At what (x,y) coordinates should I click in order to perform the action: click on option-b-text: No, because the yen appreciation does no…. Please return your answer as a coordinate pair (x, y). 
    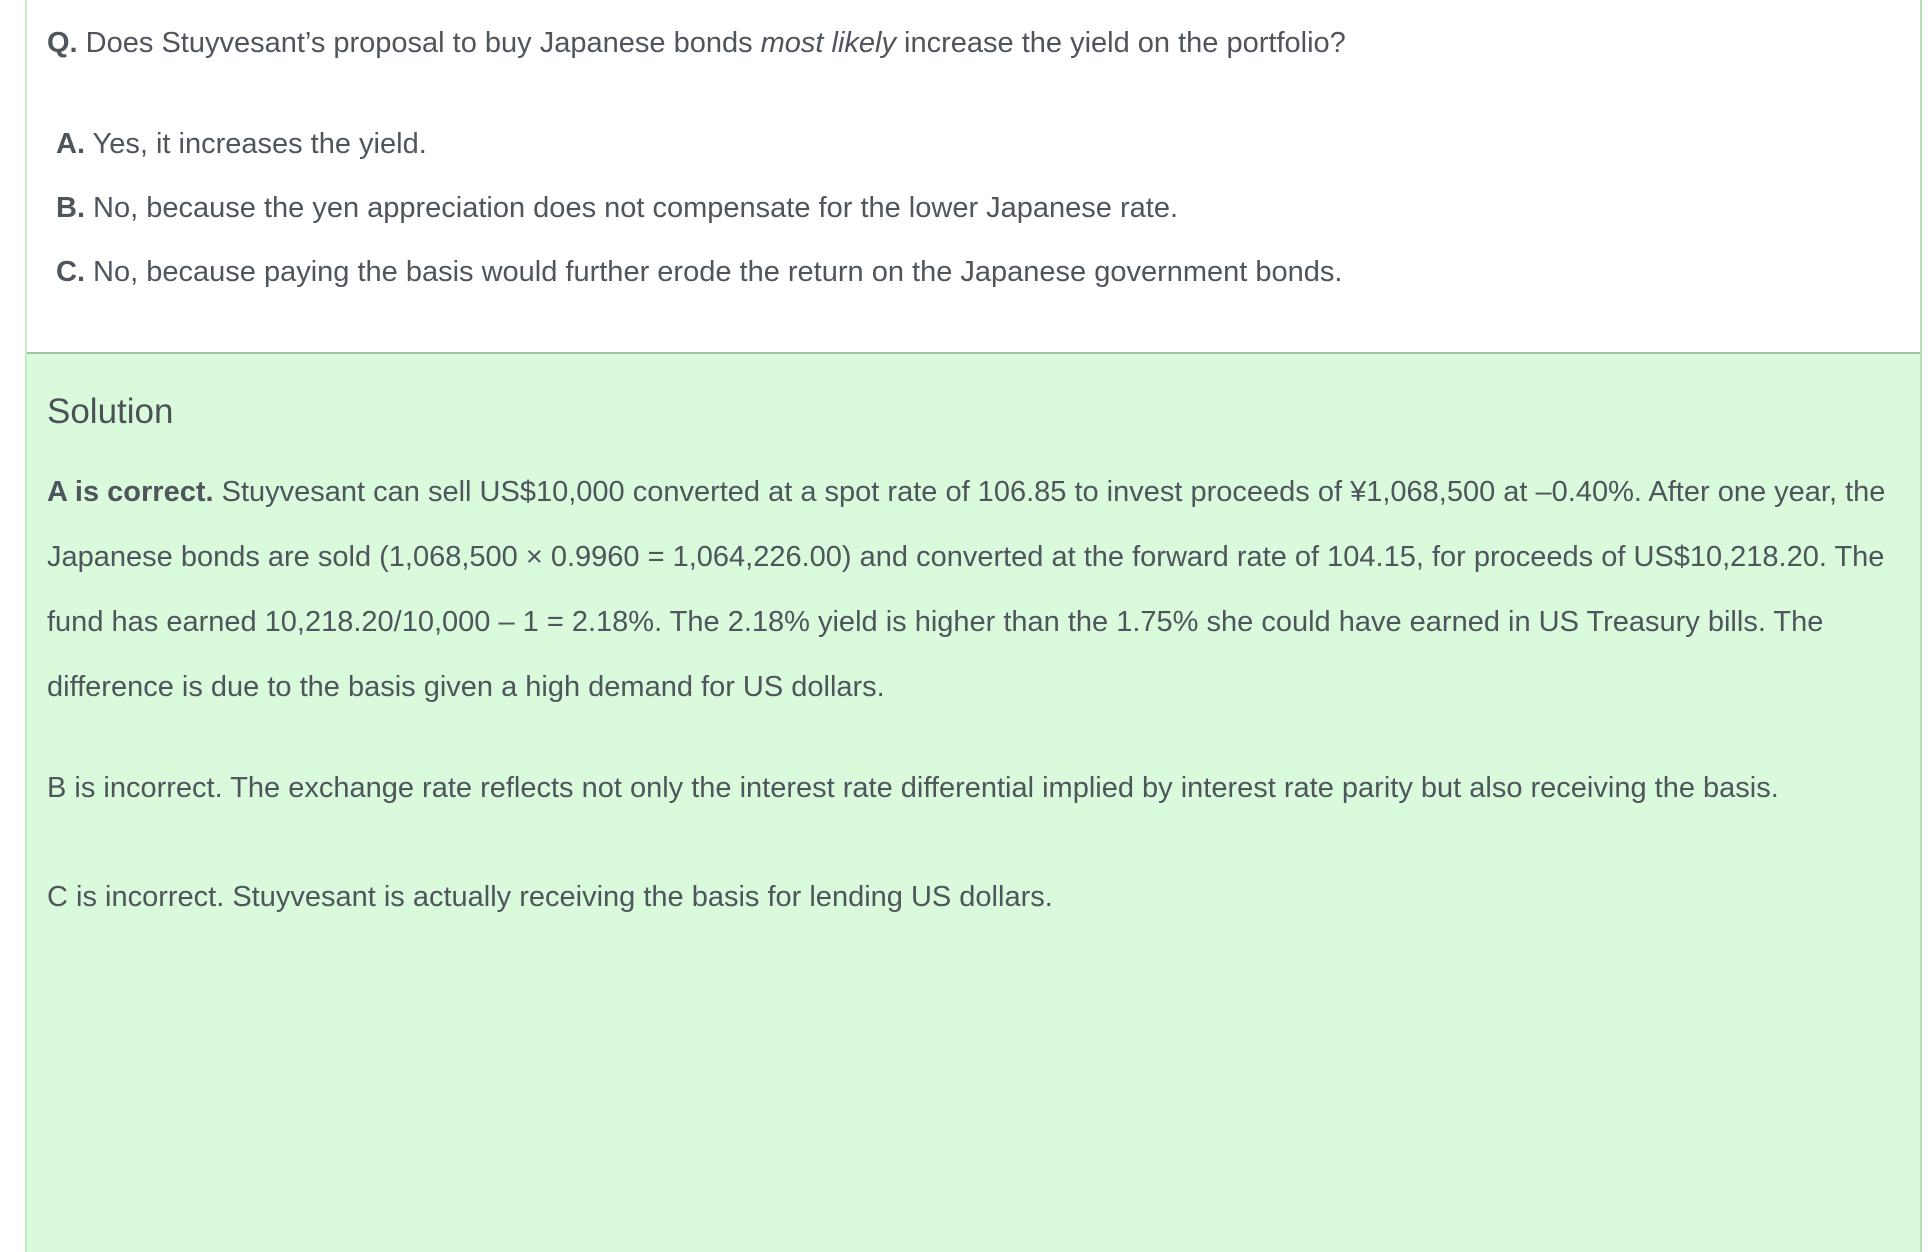
    Looking at the image, I should click on (632, 208).